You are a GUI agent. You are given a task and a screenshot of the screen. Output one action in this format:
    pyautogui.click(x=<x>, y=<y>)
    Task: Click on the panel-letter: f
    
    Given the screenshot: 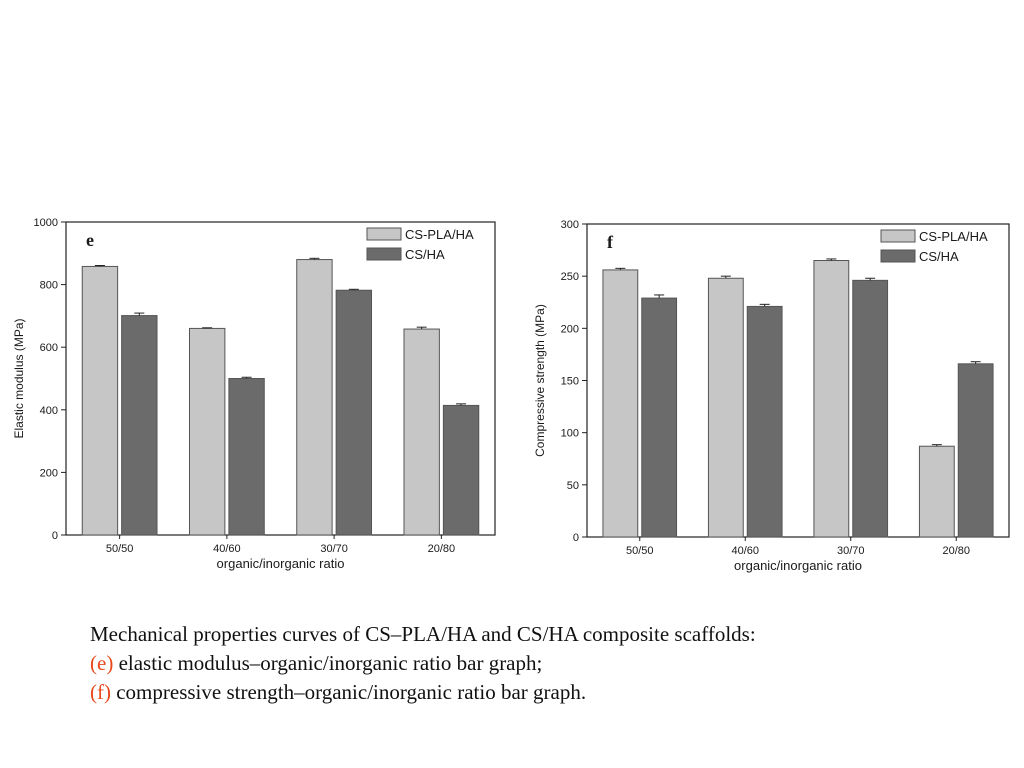 What is the action you would take?
    pyautogui.click(x=610, y=242)
    